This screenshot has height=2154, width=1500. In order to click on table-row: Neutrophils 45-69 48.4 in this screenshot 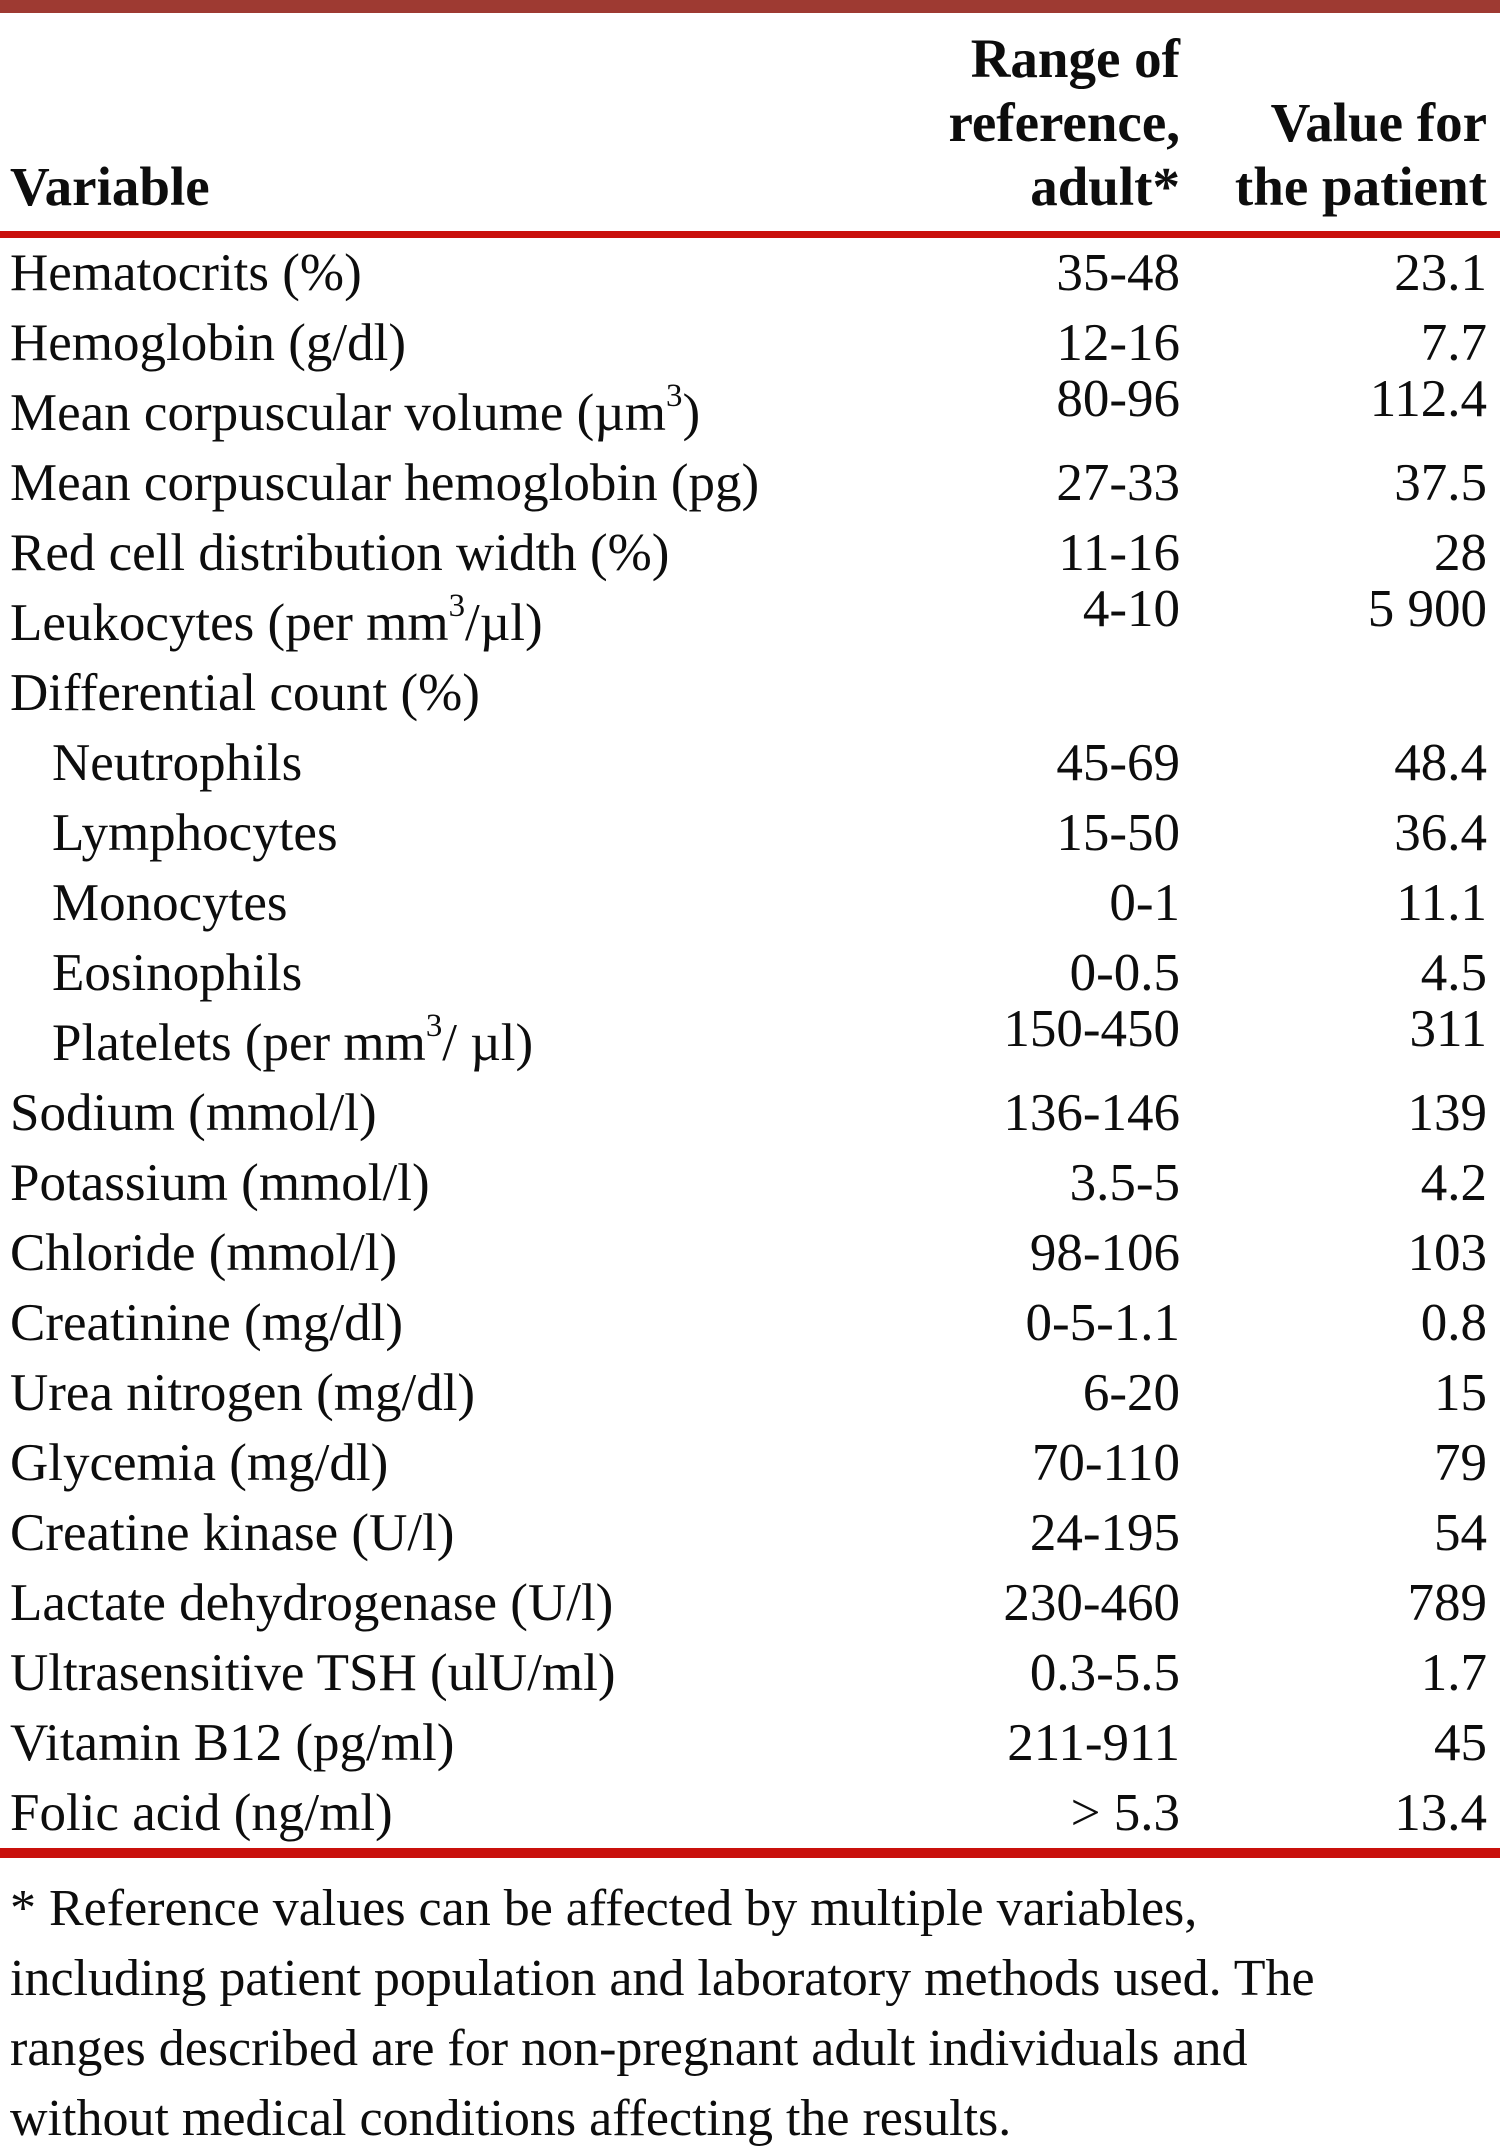, I will do `click(750, 763)`.